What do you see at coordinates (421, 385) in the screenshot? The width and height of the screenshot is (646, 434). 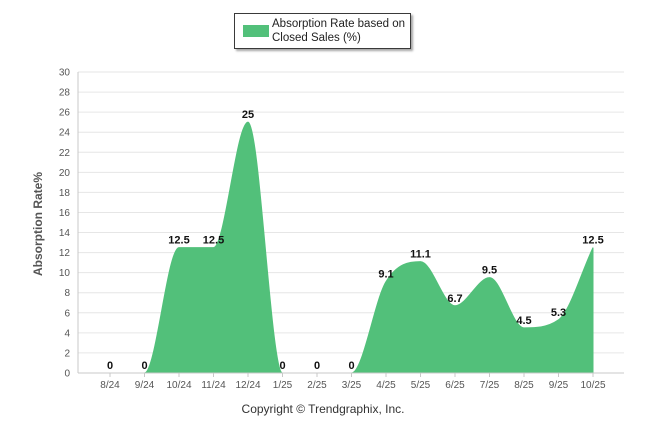 I see `x-tick-label: 5/25` at bounding box center [421, 385].